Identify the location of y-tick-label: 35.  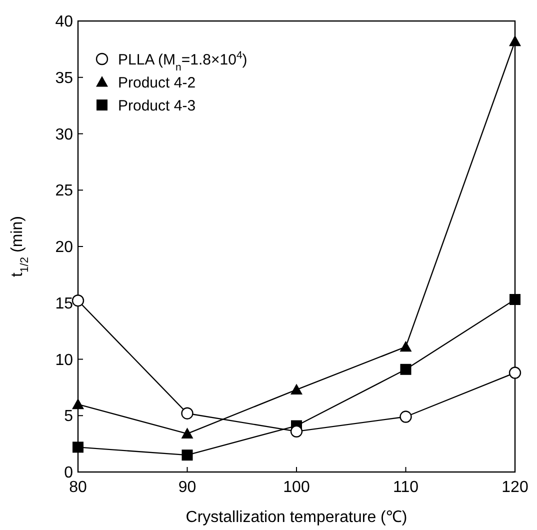
(64, 78).